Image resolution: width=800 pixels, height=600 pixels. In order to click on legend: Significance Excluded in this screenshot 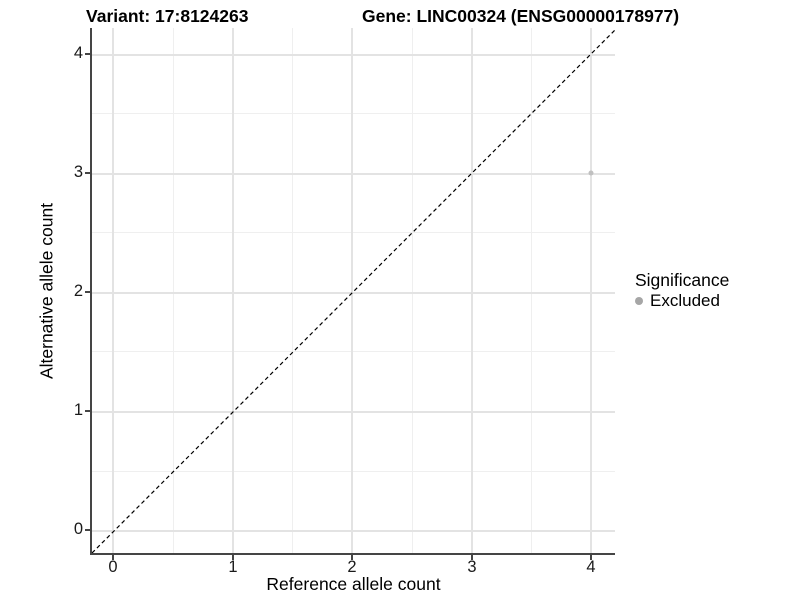, I will do `click(682, 290)`.